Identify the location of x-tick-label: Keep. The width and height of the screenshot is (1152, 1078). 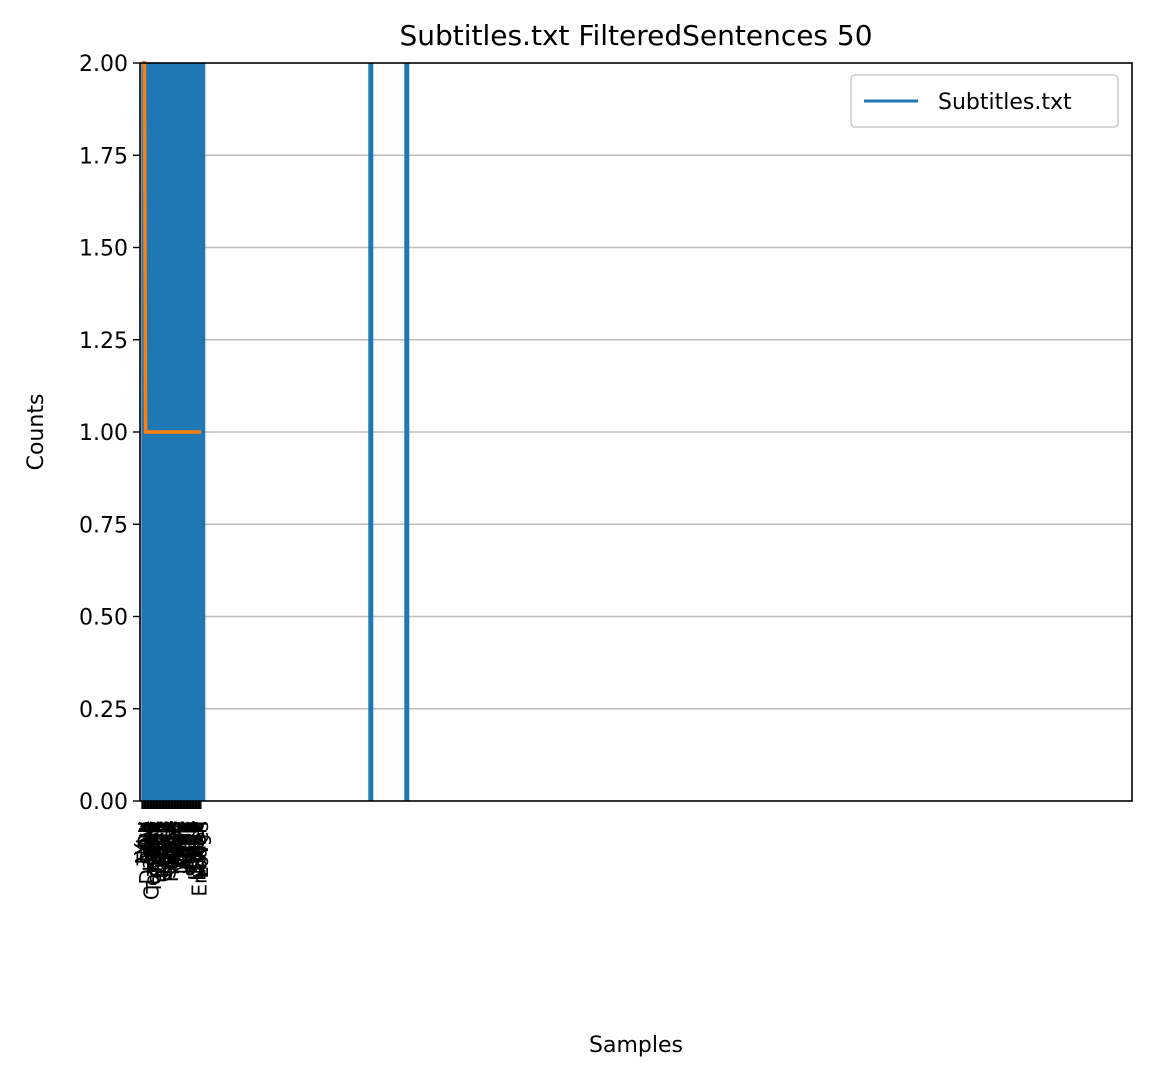
(188, 845).